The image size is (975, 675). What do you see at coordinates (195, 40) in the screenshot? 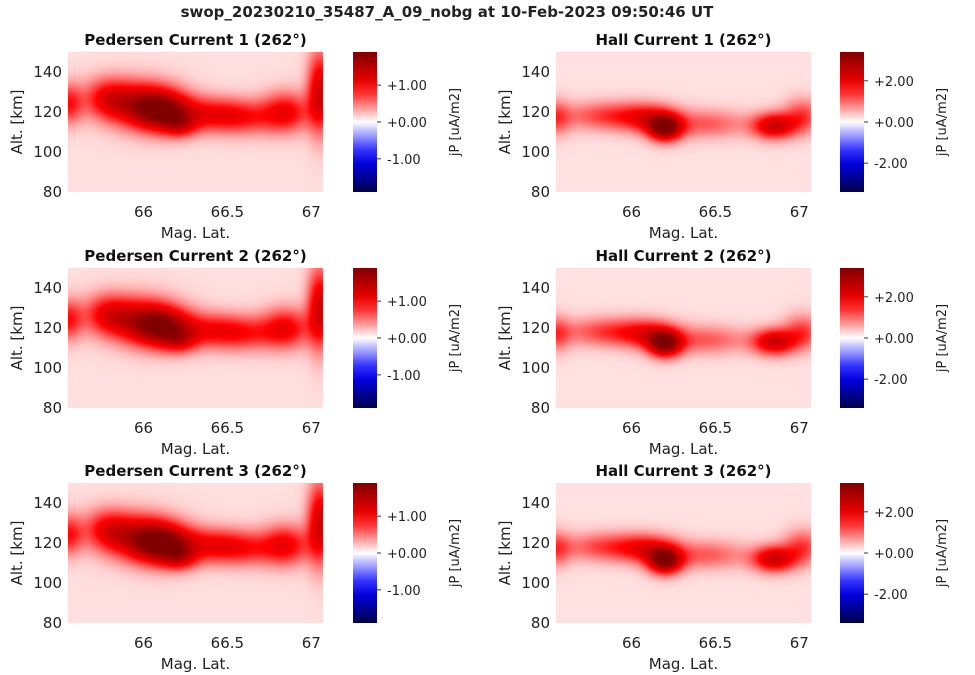
I see `subplot-title: Pedersen Current 1 (262°)` at bounding box center [195, 40].